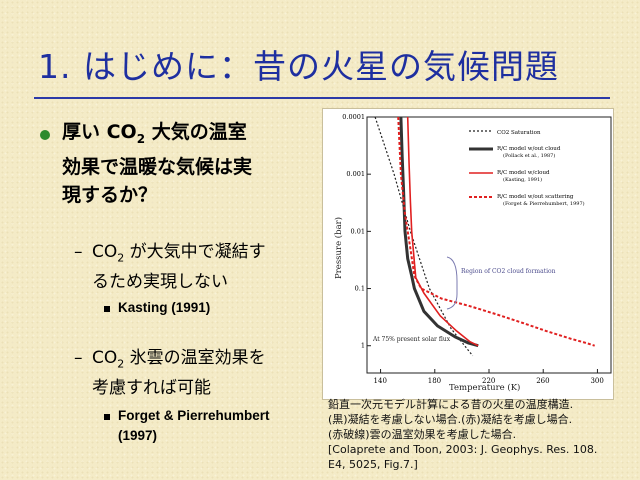 This screenshot has width=640, height=480. What do you see at coordinates (353, 117) in the screenshot?
I see `y-tick-label: 0.0001` at bounding box center [353, 117].